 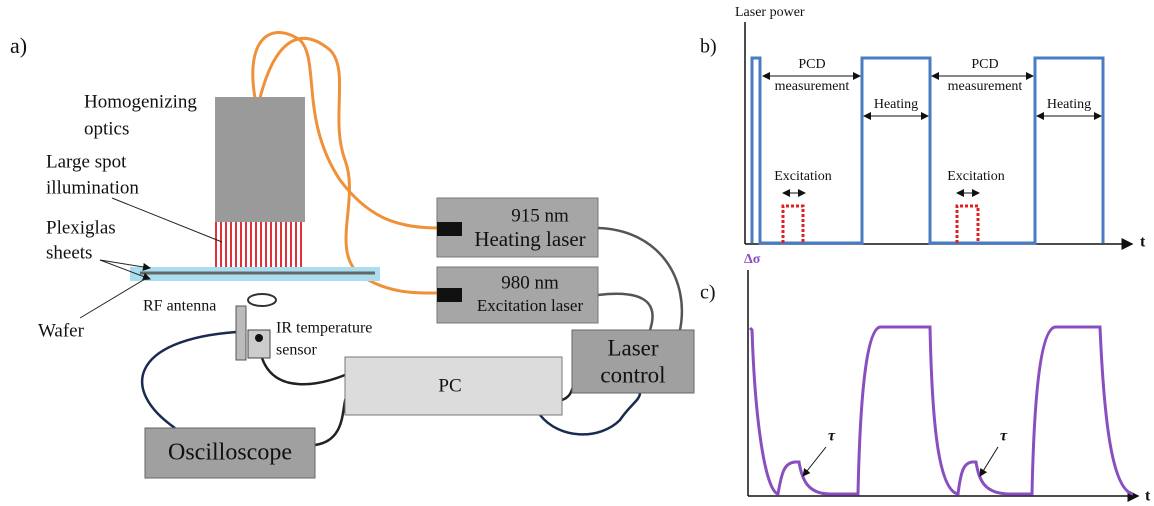 What do you see at coordinates (81, 227) in the screenshot?
I see `plexiglas-label: Plexiglas` at bounding box center [81, 227].